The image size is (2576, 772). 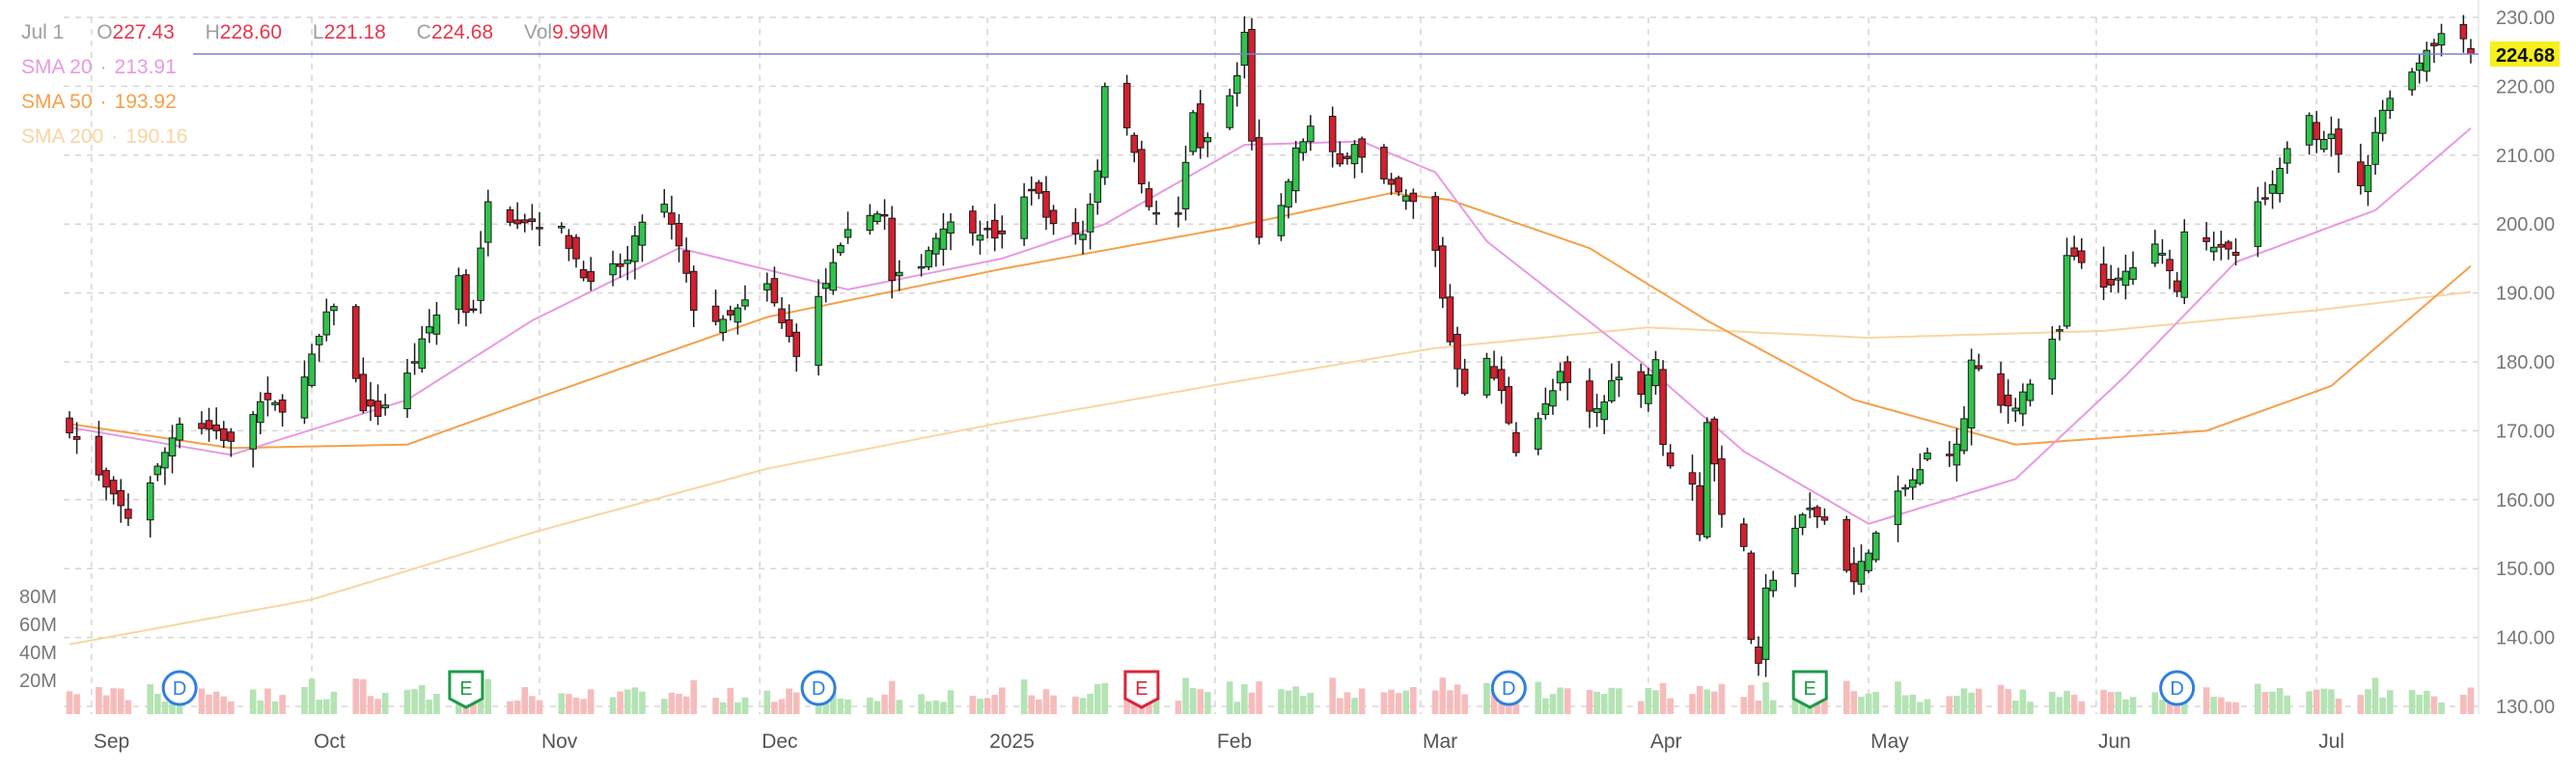 What do you see at coordinates (38, 597) in the screenshot?
I see `volume-tick-label: 80M` at bounding box center [38, 597].